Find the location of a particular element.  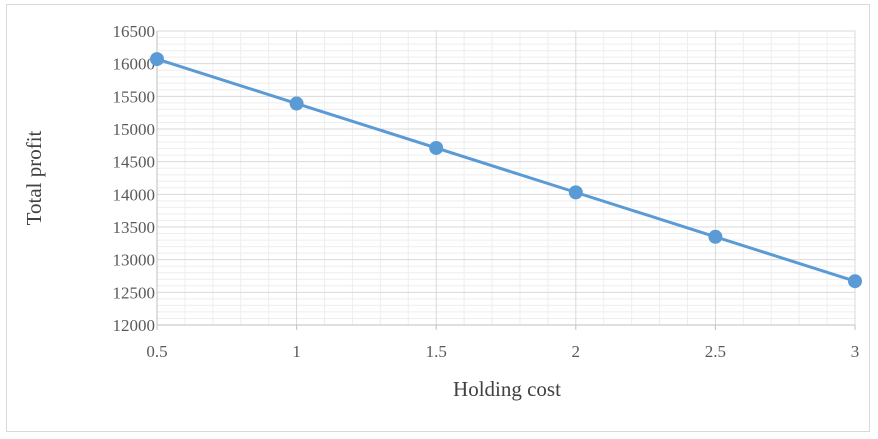

x-axis-tick-labels: 0.5 1 1.5 2 2.5 3 is located at coordinates (502, 351).